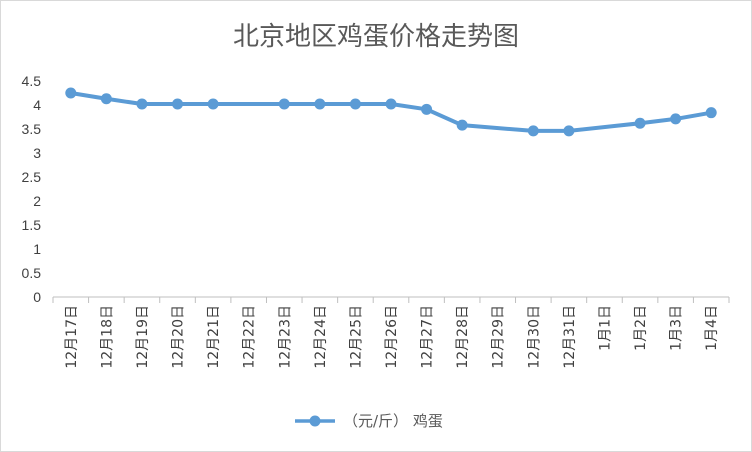 The width and height of the screenshot is (752, 452). What do you see at coordinates (143, 337) in the screenshot?
I see `x-tick-label: 12月19日` at bounding box center [143, 337].